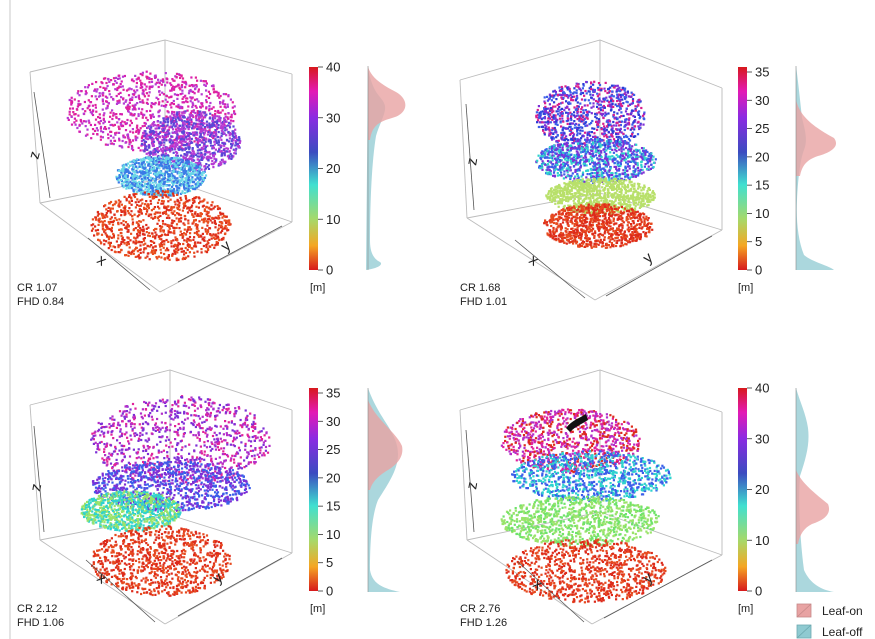 Image resolution: width=875 pixels, height=639 pixels. Describe the element at coordinates (814, 490) in the screenshot. I see `panel-4-profile` at that location.